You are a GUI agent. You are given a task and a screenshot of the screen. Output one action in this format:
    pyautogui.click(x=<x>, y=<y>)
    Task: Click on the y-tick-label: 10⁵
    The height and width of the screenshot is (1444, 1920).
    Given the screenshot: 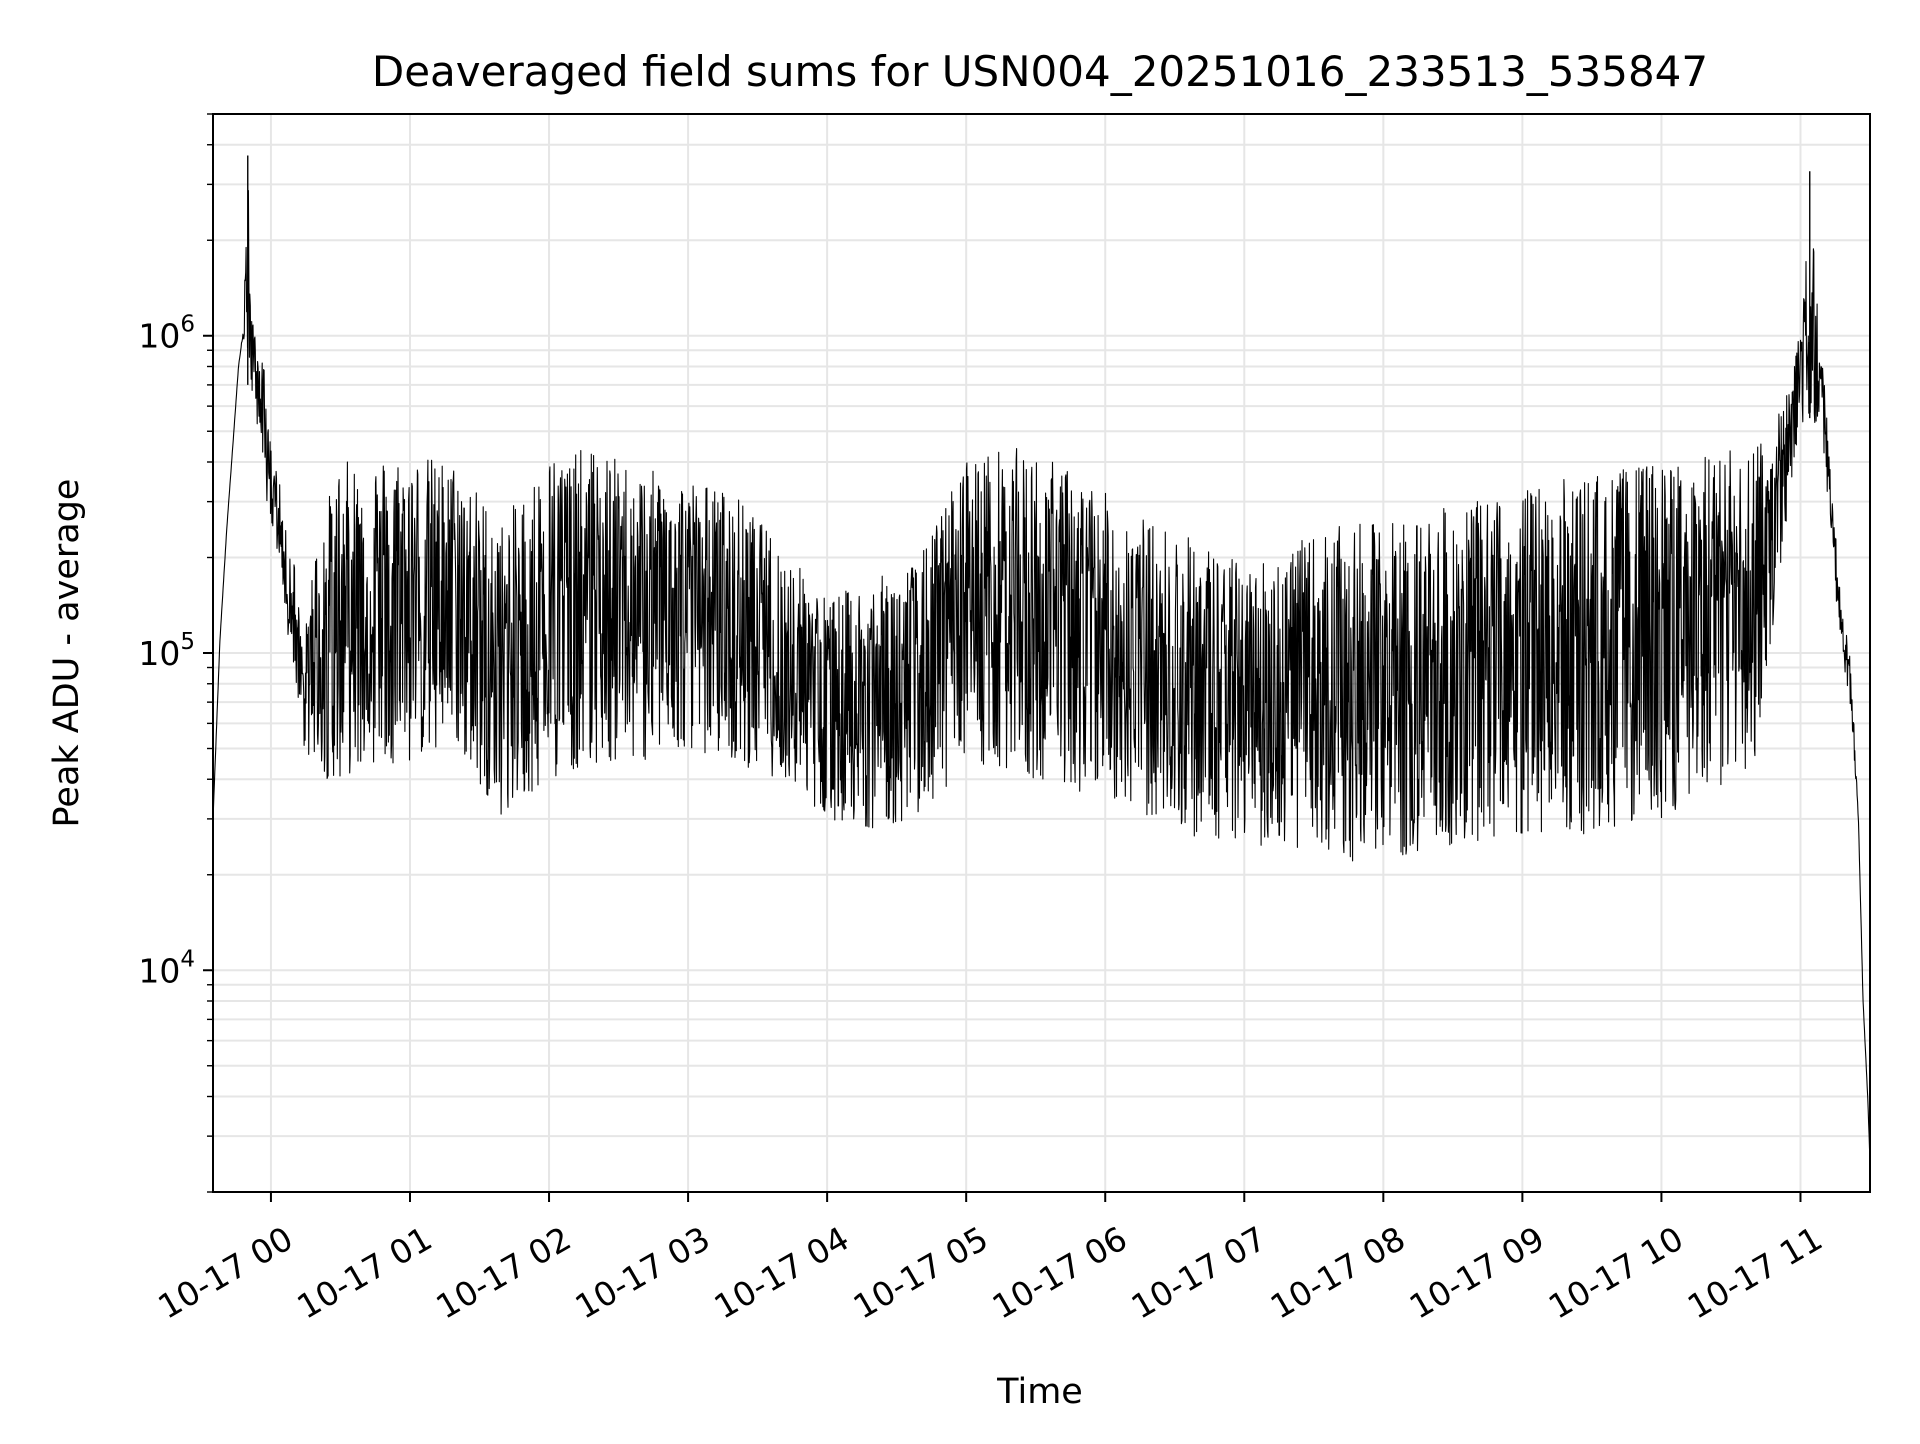 What is the action you would take?
    pyautogui.click(x=166, y=651)
    